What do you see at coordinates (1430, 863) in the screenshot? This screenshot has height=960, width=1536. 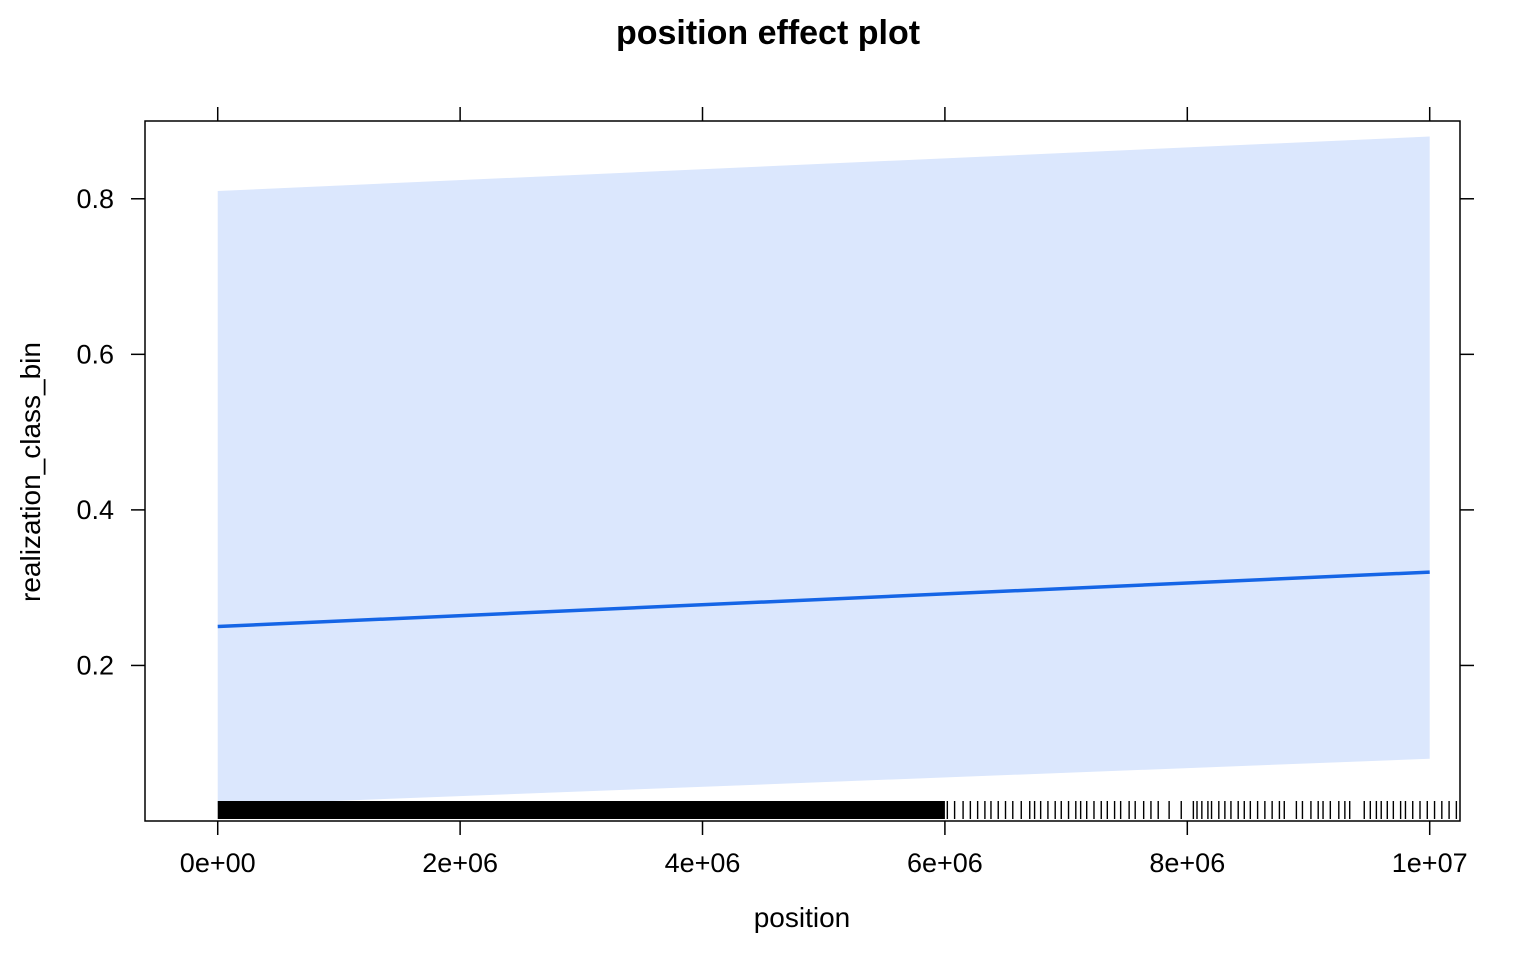 I see `x-tick-label: 1e+07` at bounding box center [1430, 863].